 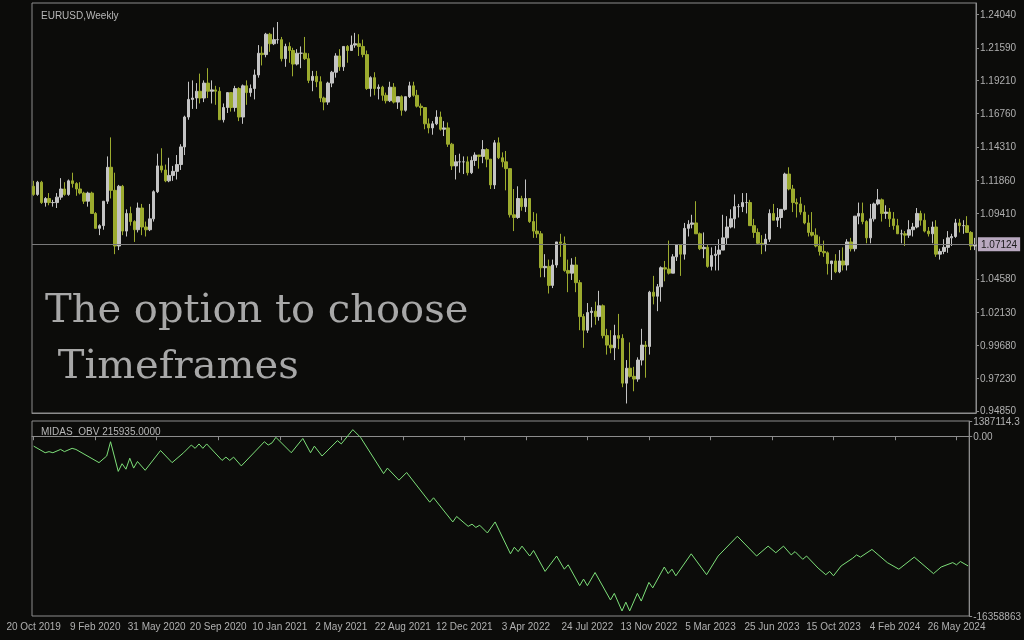 I want to click on x-tick-label: 24 Jul 2022, so click(x=587, y=626).